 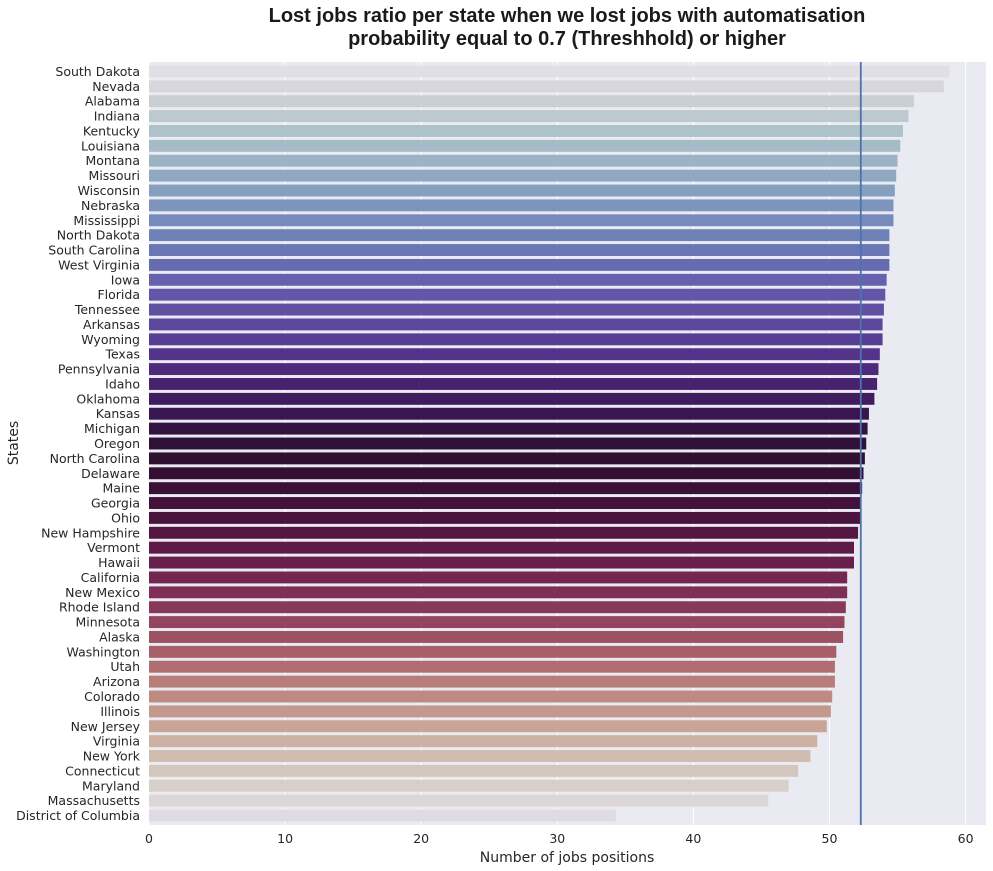 What do you see at coordinates (107, 622) in the screenshot?
I see `y-tick-label: Minnesota` at bounding box center [107, 622].